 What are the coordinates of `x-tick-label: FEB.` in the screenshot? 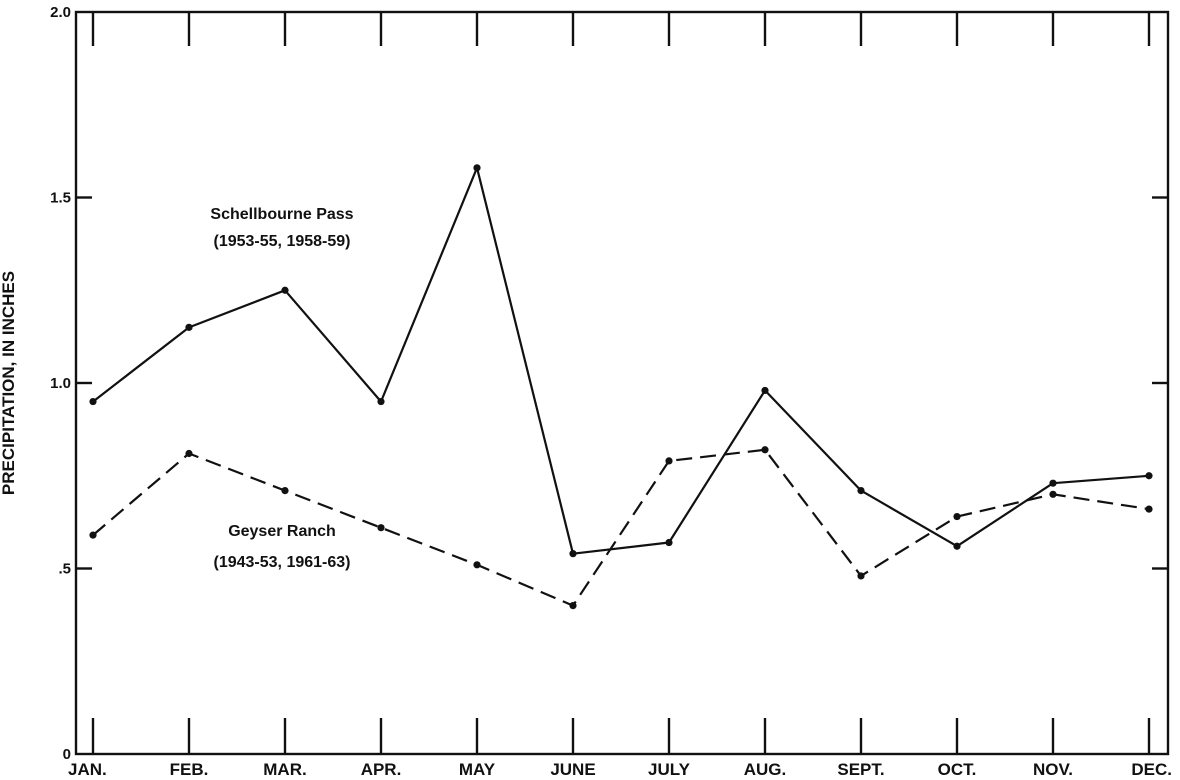 It's located at (189, 769).